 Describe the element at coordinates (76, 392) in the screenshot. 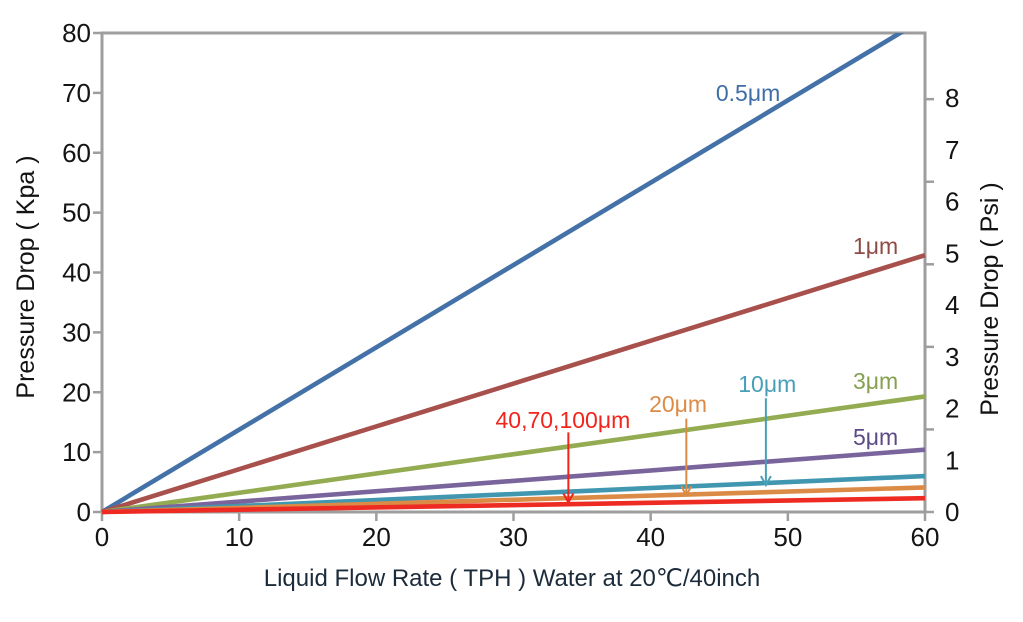

I see `y-left-tick-label: 20` at that location.